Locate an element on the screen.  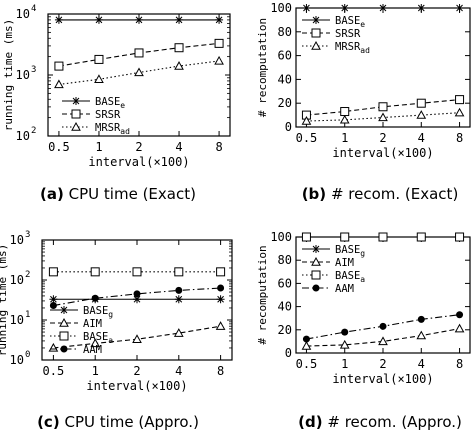
caption: (a) CPU time (Exact) is located at coordinates (118, 194).